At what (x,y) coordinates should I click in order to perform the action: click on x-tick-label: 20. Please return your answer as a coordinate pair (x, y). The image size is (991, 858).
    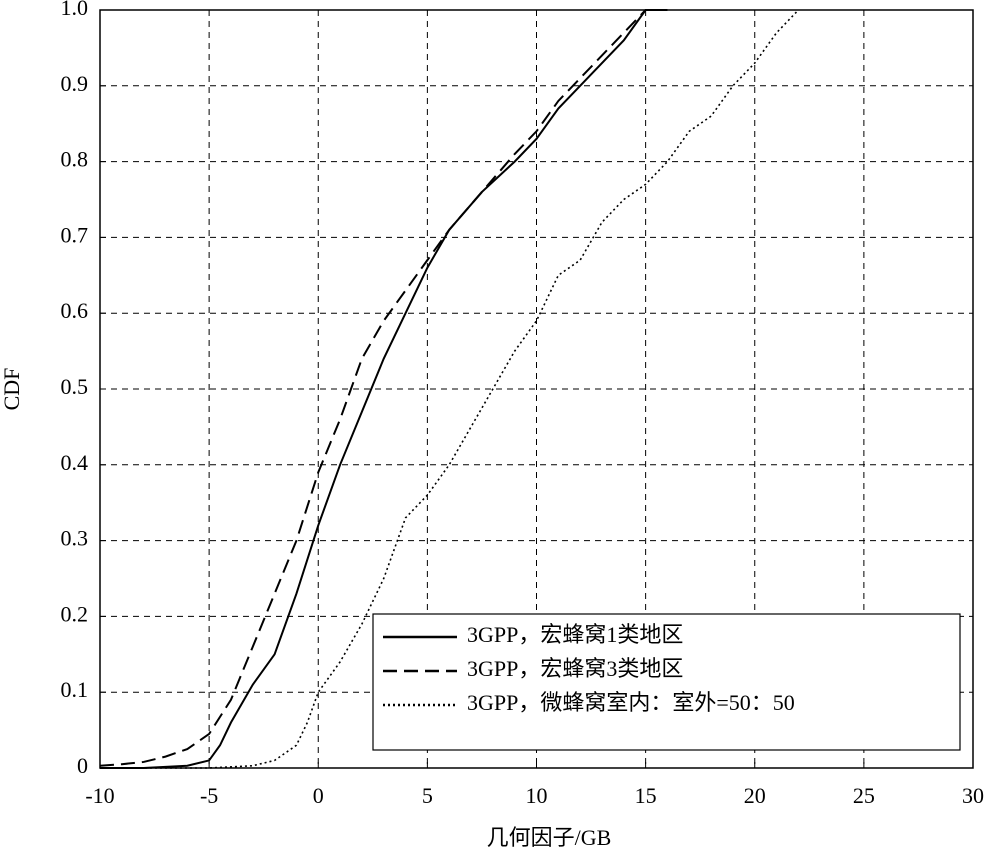
    Looking at the image, I should click on (755, 795).